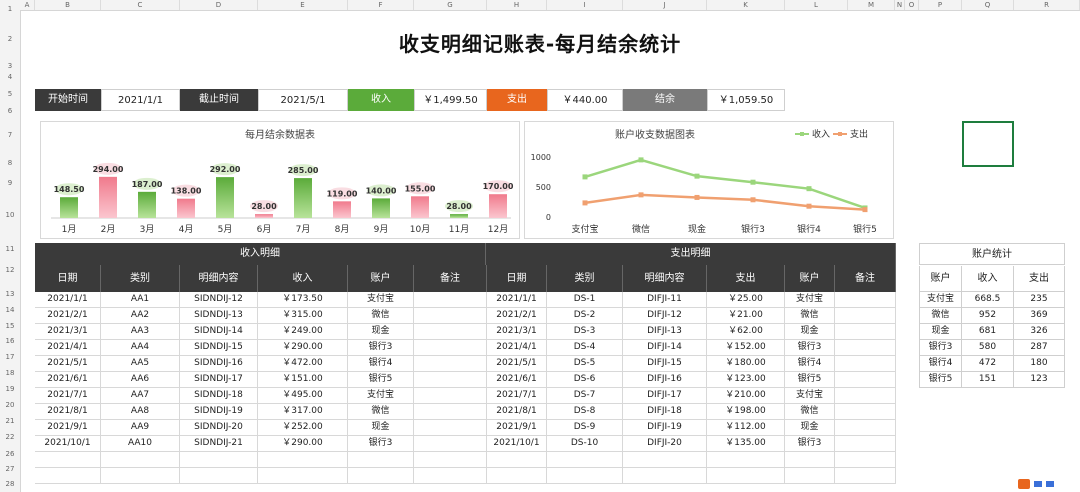 The height and width of the screenshot is (492, 1080). What do you see at coordinates (988, 316) in the screenshot?
I see `account-table-cell: 952` at bounding box center [988, 316].